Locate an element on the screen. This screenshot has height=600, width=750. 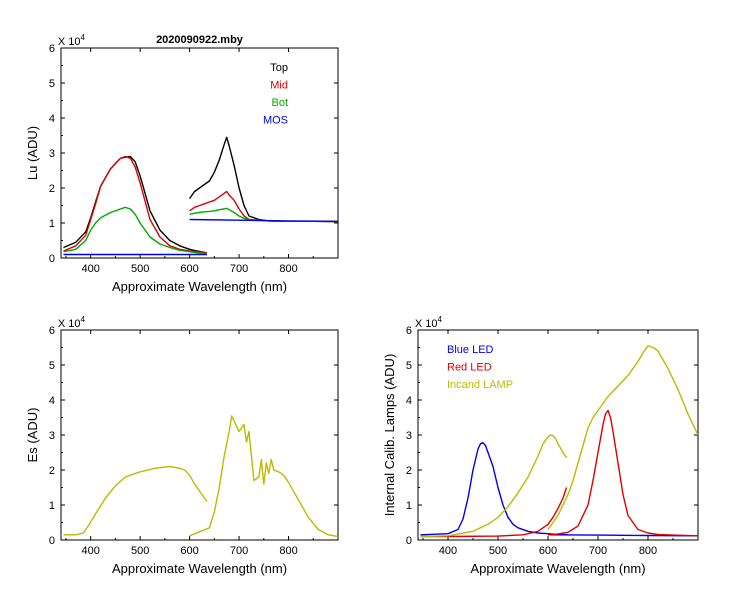
legend: Blue LED Red LED Incand LAMP is located at coordinates (480, 367).